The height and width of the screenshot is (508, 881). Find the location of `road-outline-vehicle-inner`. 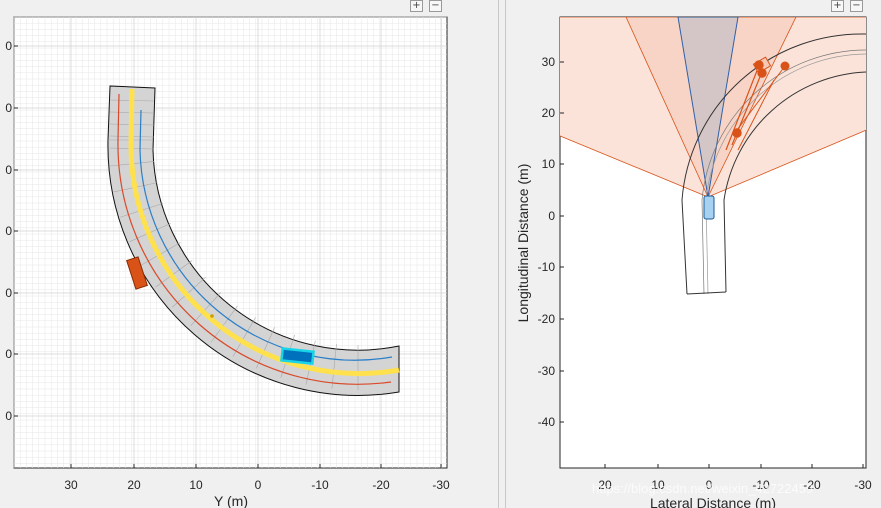

road-outline-vehicle-inner is located at coordinates (794, 182).